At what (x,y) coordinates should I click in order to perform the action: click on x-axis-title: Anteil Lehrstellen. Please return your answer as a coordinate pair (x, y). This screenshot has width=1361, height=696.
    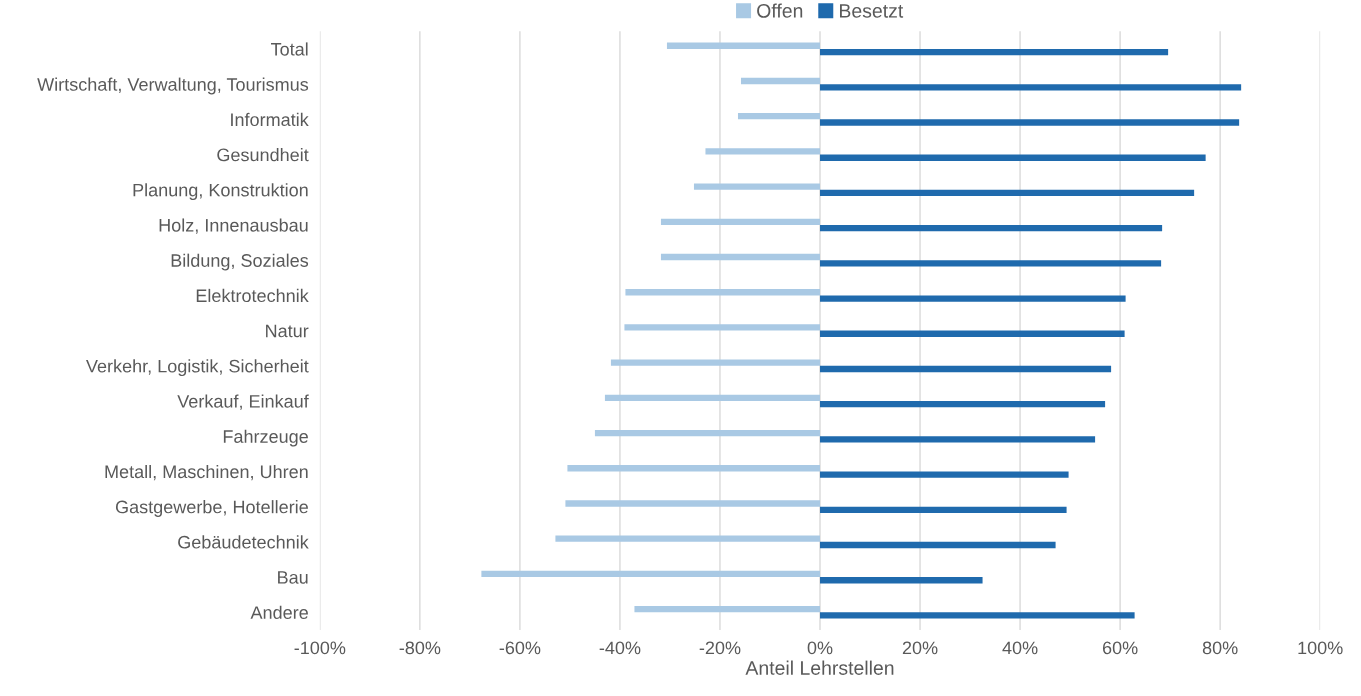
    Looking at the image, I should click on (819, 667).